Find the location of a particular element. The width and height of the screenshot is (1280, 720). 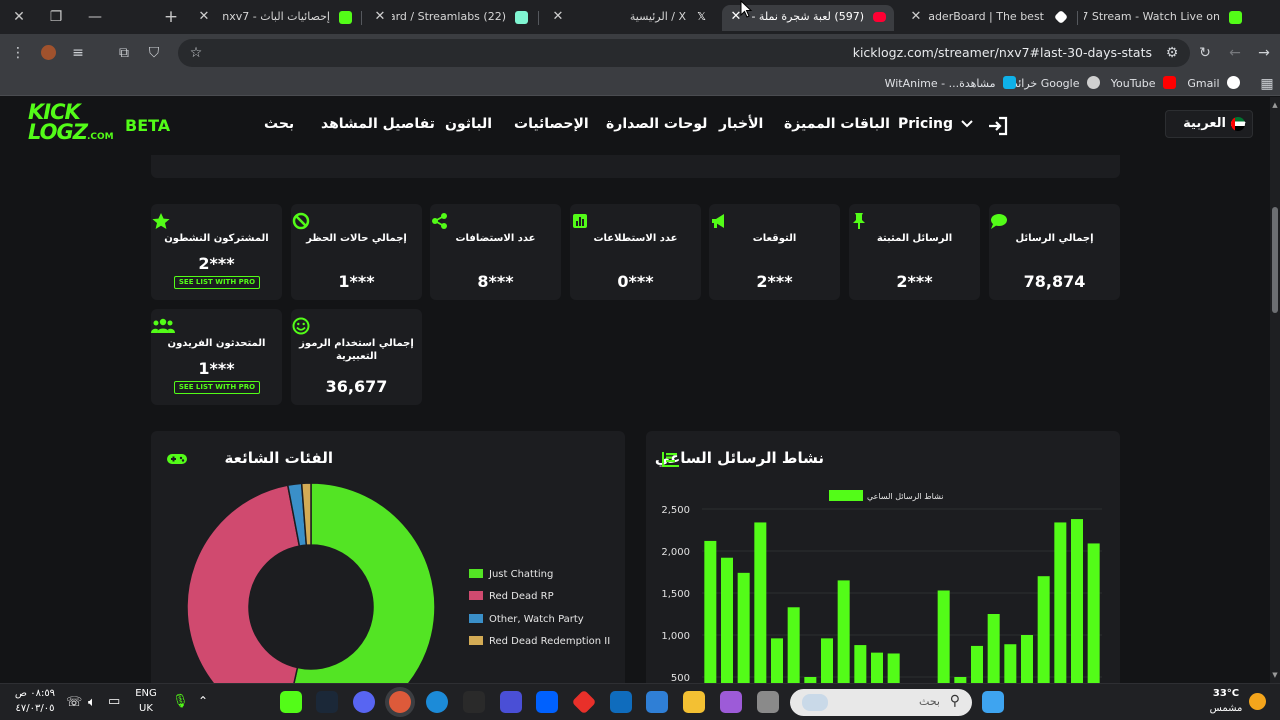

outlook-app-icon is located at coordinates (621, 702).